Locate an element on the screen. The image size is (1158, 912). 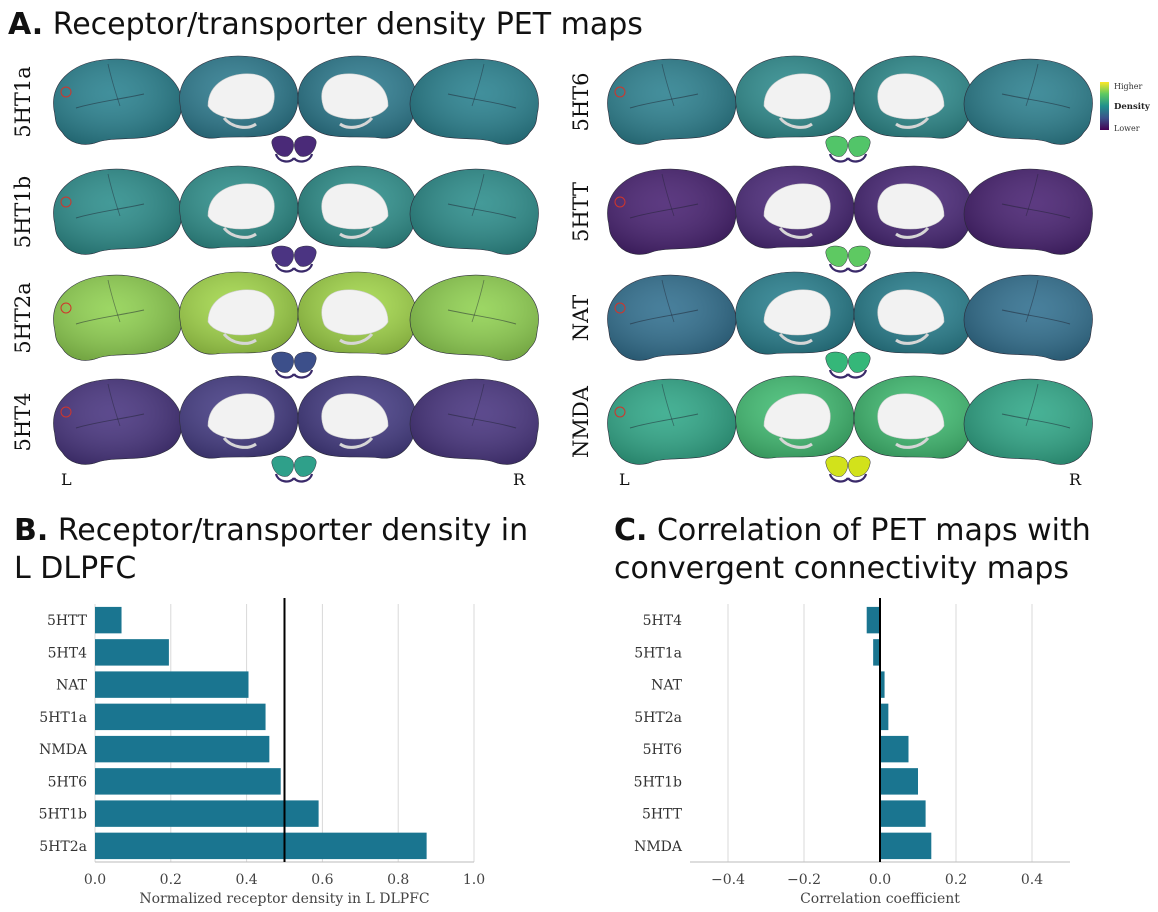
density-chart-bar-nmda is located at coordinates (182, 749).